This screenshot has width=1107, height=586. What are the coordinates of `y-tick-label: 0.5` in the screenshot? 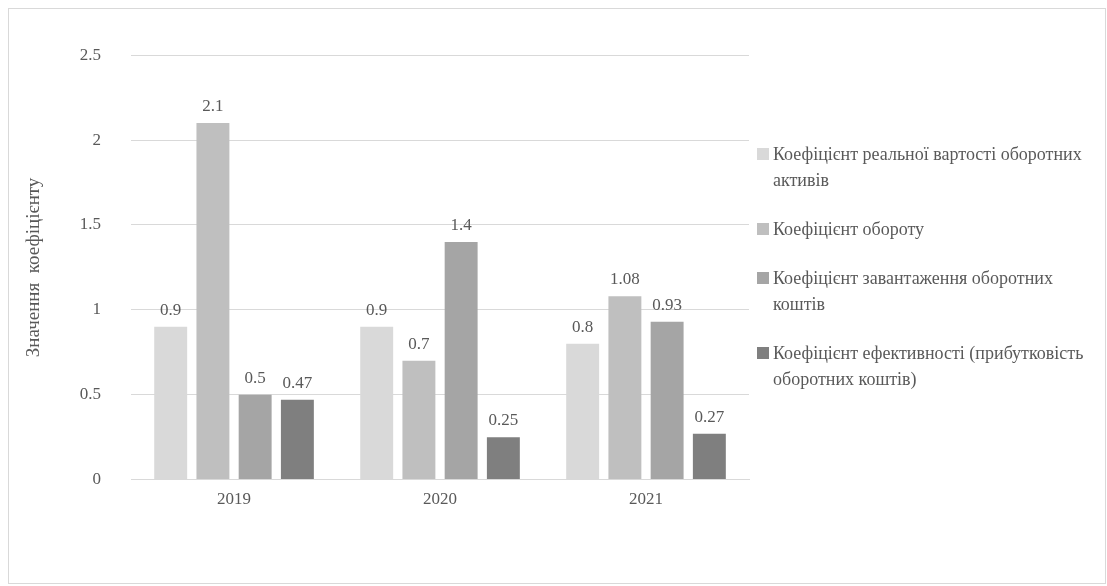 It's located at (90, 394).